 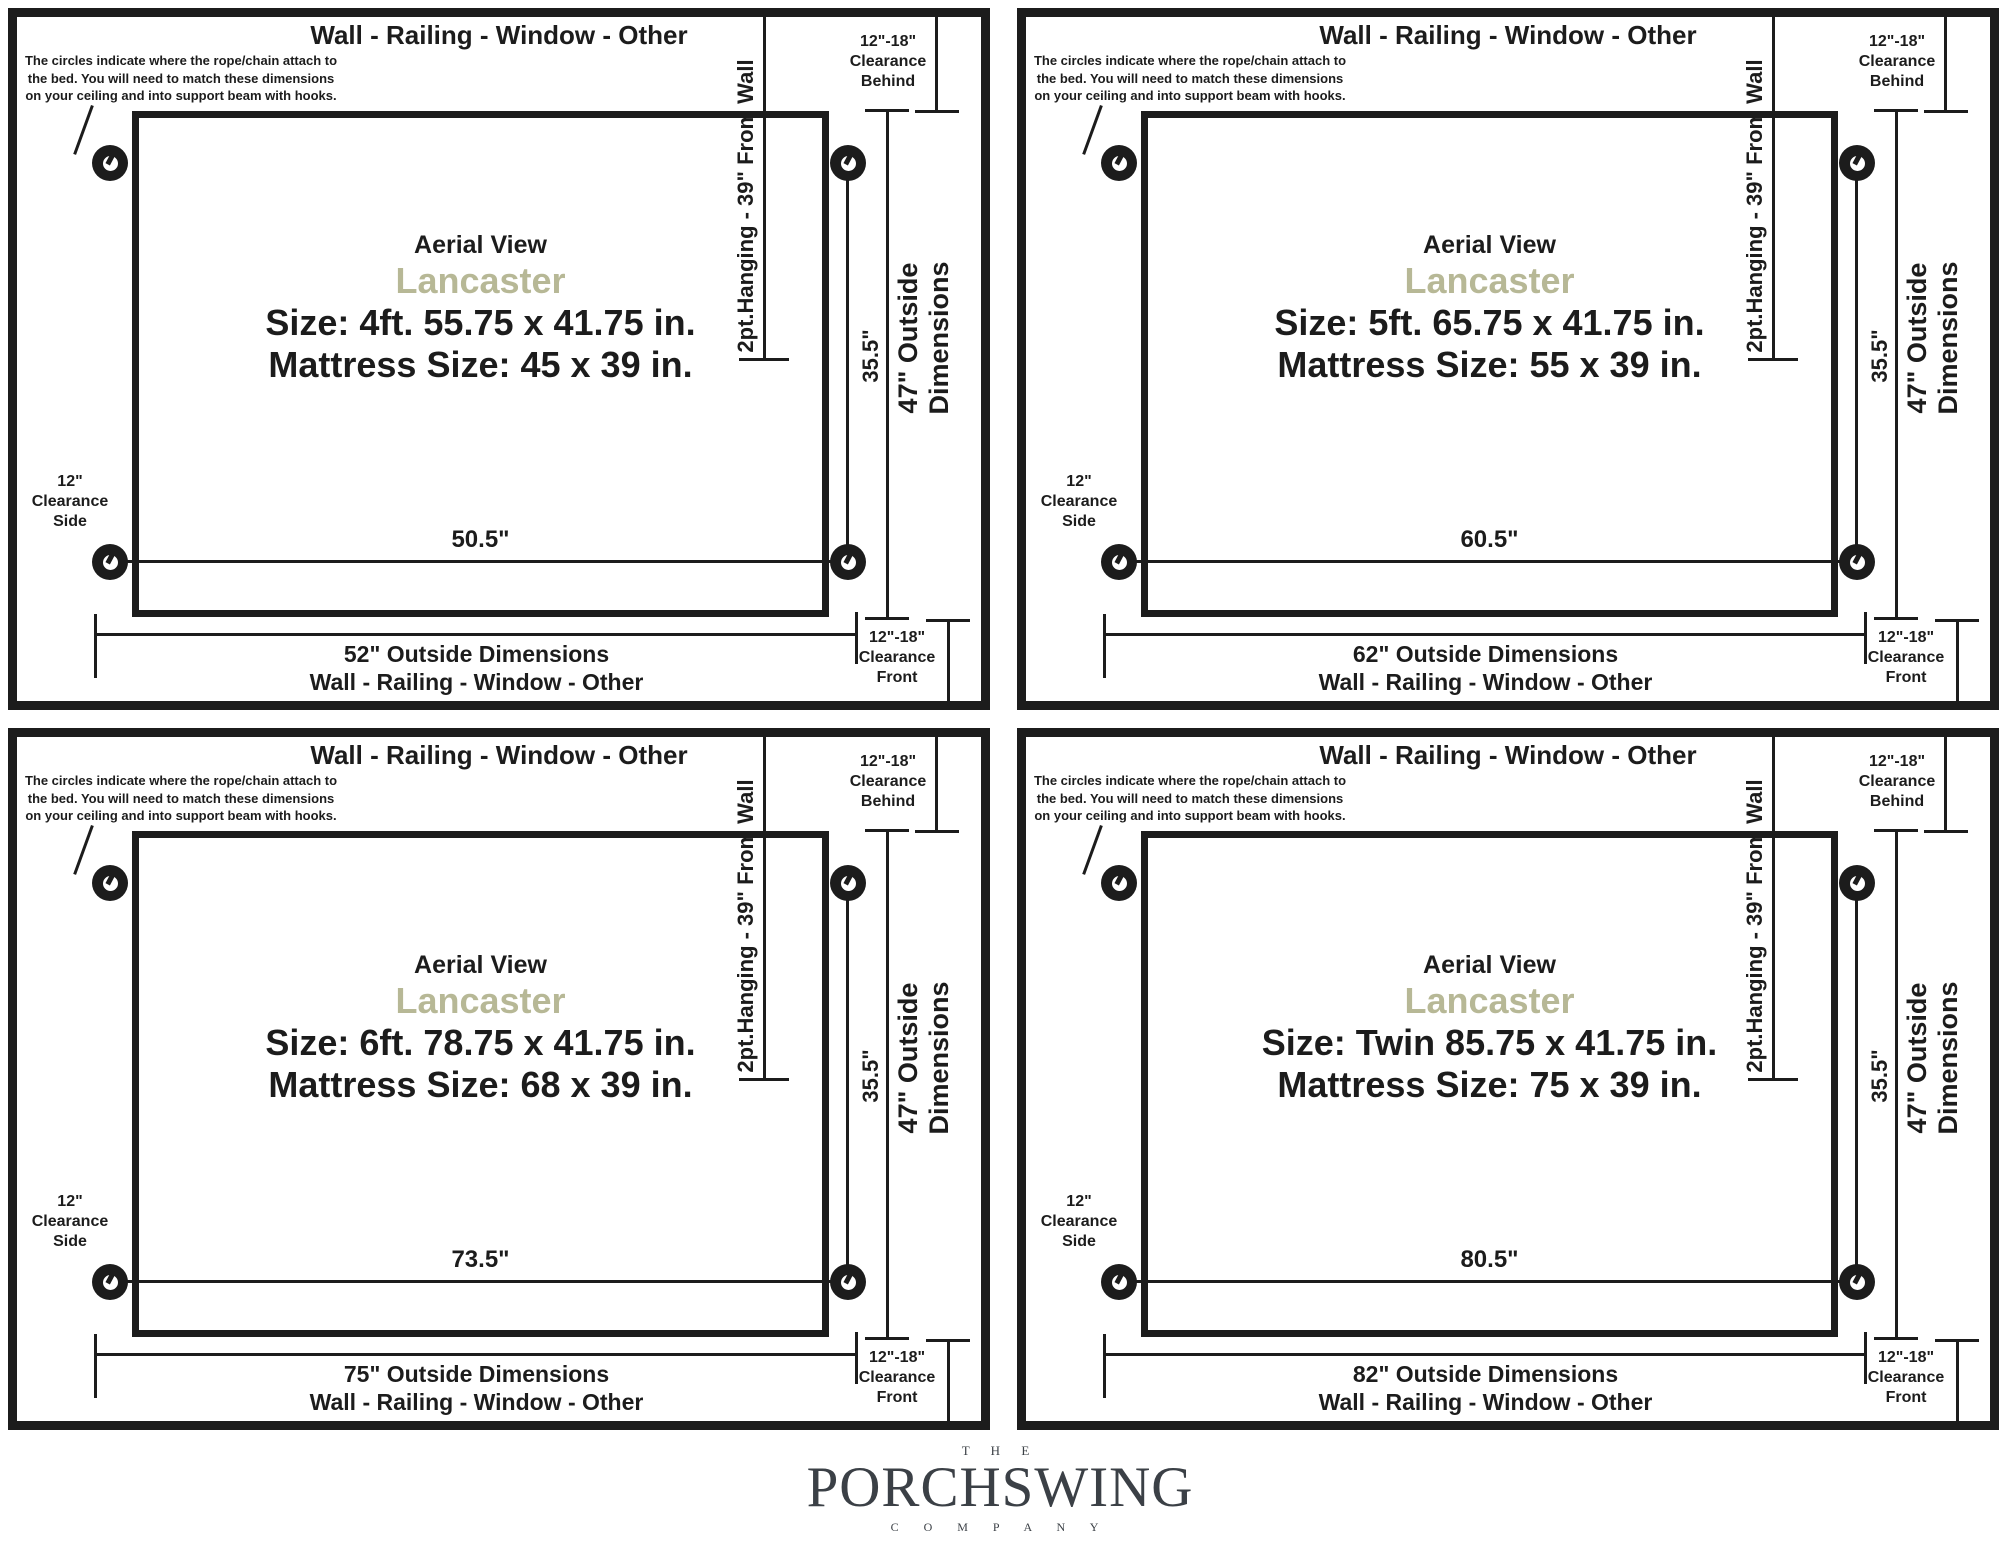 I want to click on mattress-size-label: Mattress Size: 68 x 39 in., so click(x=480, y=1084).